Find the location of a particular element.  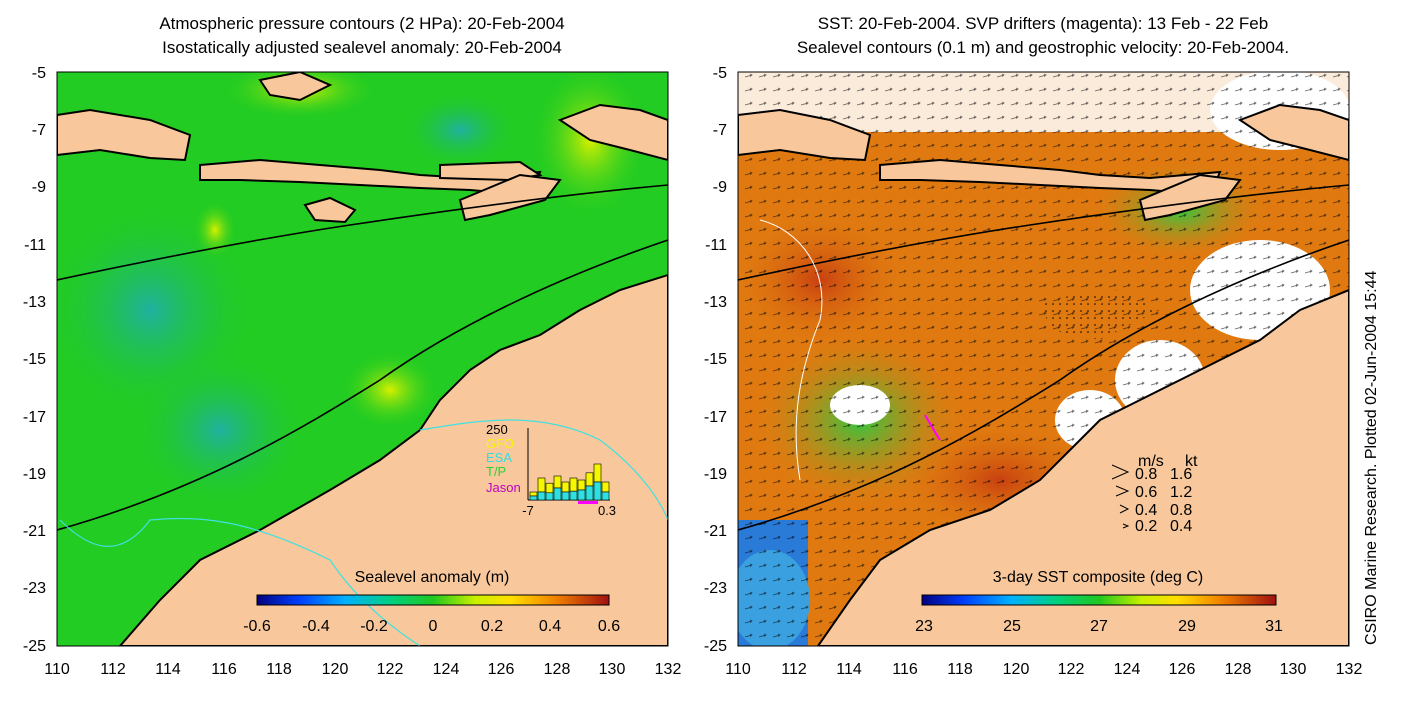

altimeter-histogram-inset: 250 GFO ESA T/P Jason -7 0.3 is located at coordinates (551, 470).